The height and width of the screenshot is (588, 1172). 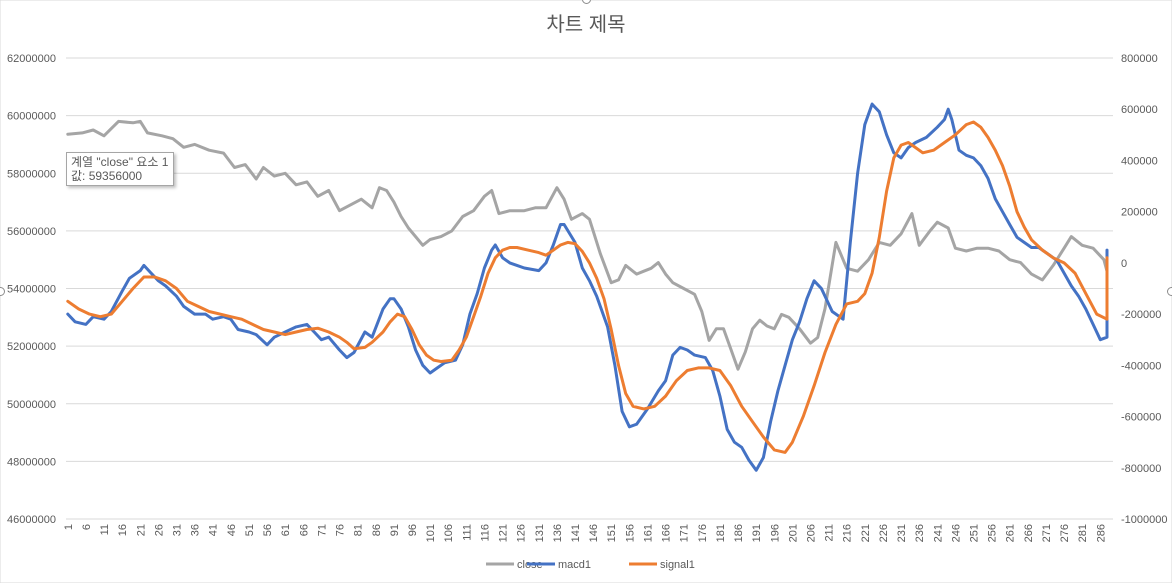 I want to click on right-axis-tick-label: 0, so click(x=1124, y=264).